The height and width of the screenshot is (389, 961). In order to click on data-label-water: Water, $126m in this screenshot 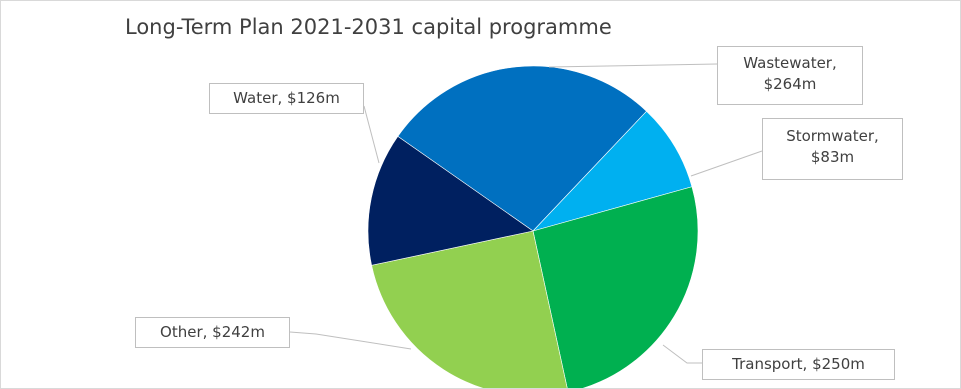, I will do `click(286, 98)`.